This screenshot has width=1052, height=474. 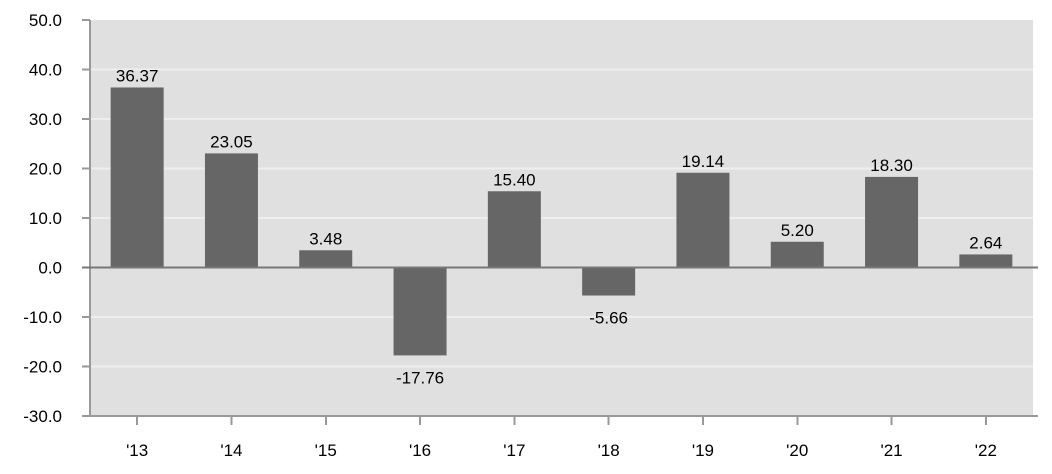 What do you see at coordinates (137, 75) in the screenshot?
I see `value-label: 36.37` at bounding box center [137, 75].